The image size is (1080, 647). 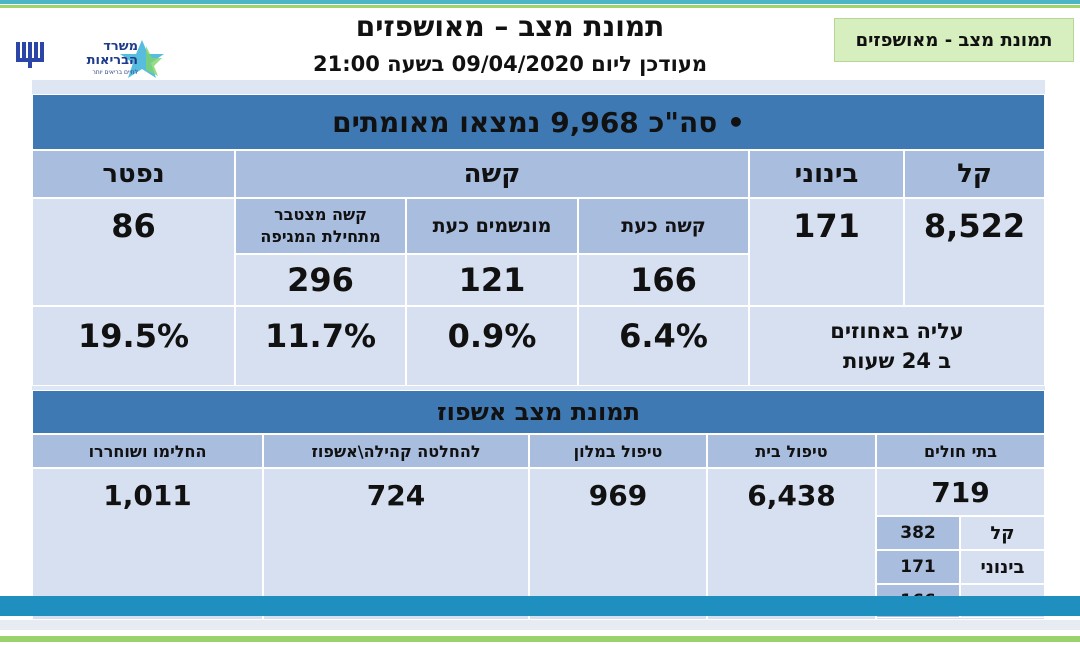 I want to click on logo-text: משרד הבריאות, so click(x=112, y=53).